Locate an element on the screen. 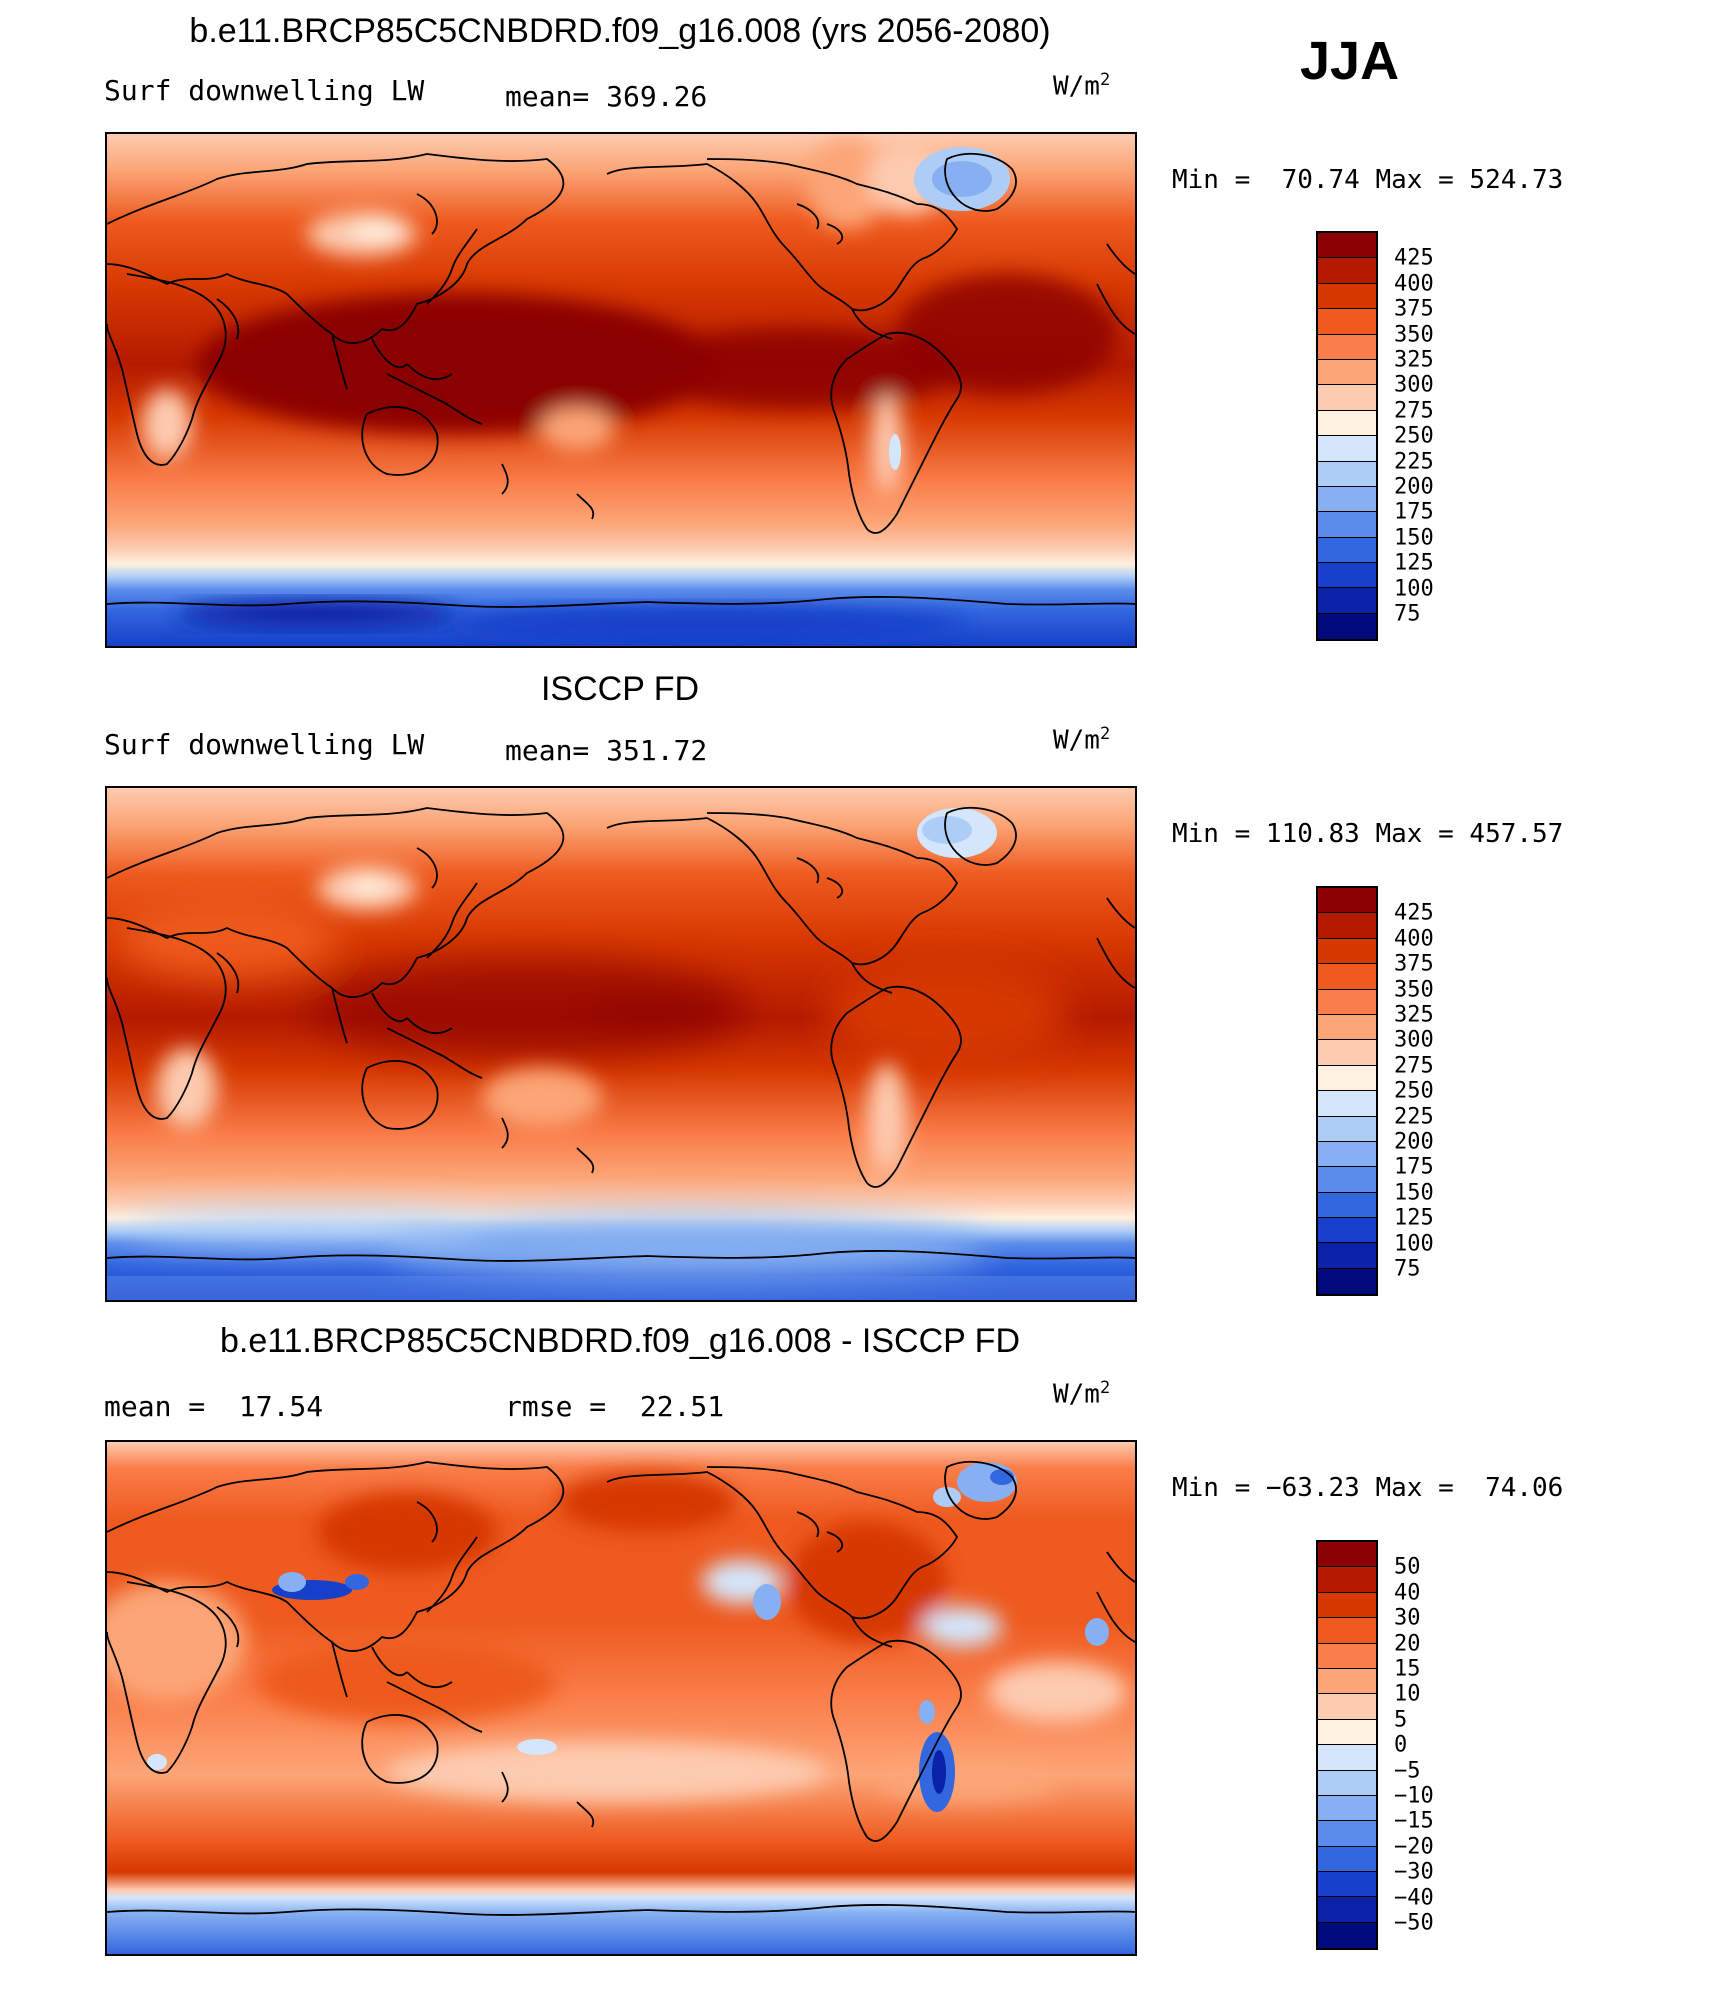  panel-2-colorbar is located at coordinates (1347, 1091).